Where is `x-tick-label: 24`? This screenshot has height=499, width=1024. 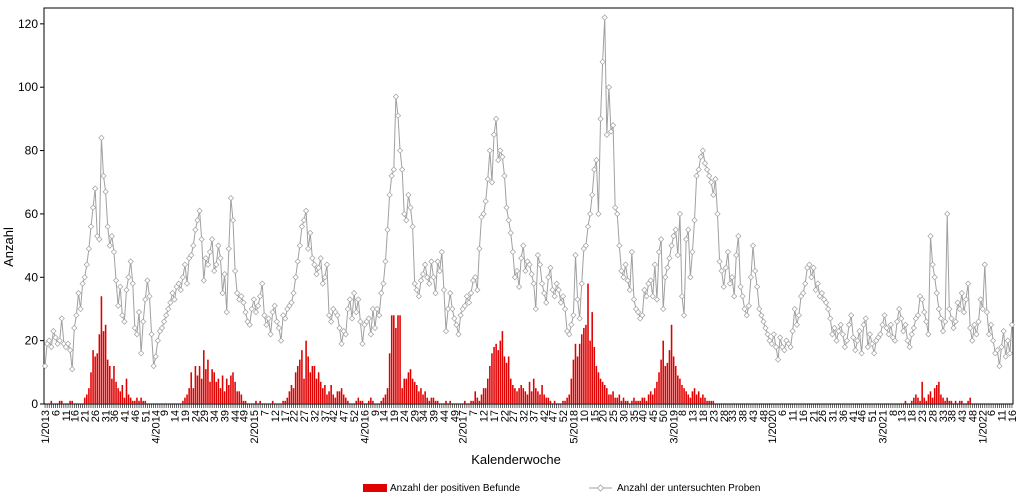 x-tick-label: 24 is located at coordinates (196, 416).